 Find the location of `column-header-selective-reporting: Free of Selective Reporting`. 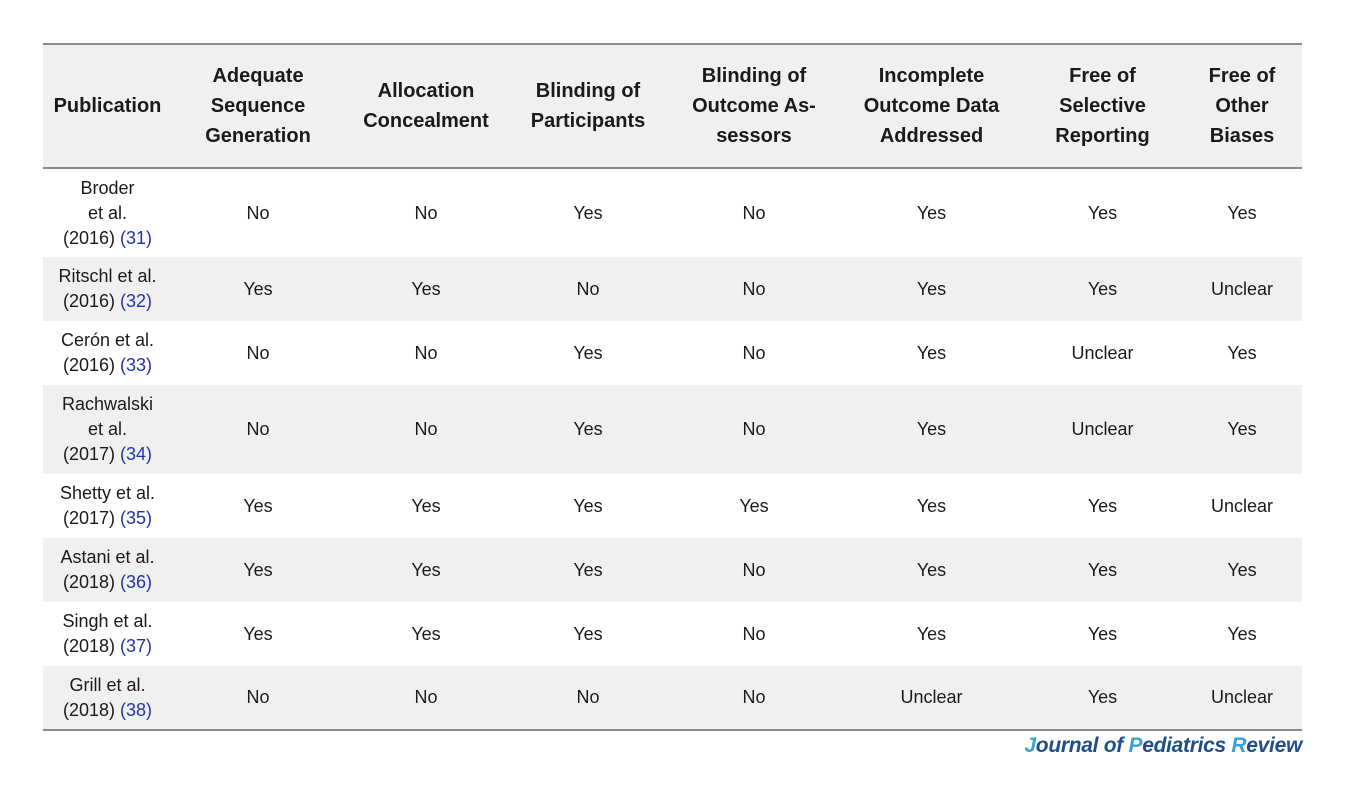

column-header-selective-reporting: Free of Selective Reporting is located at coordinates (1102, 106).